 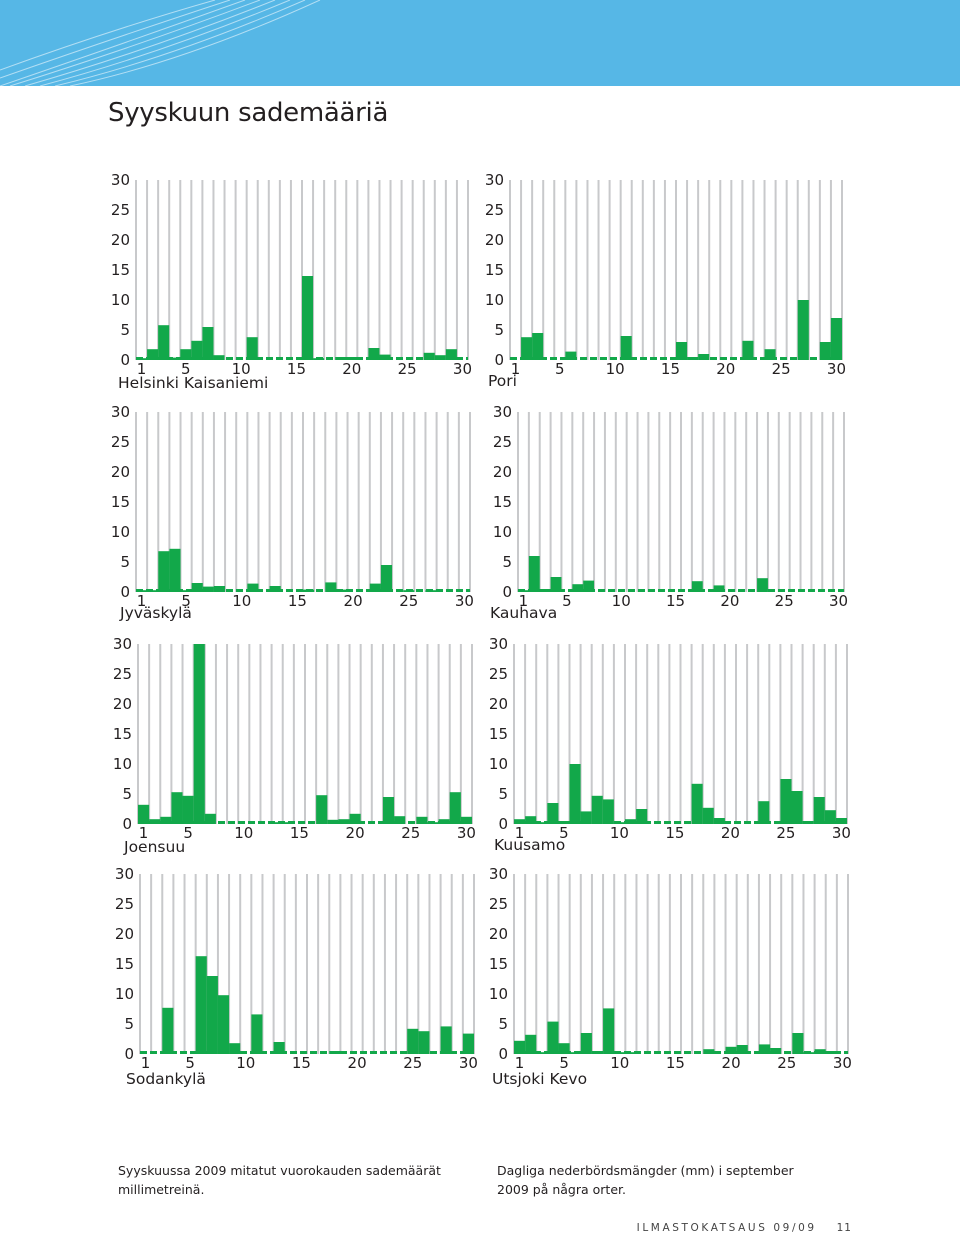 I want to click on station-name: Pori, so click(x=502, y=381).